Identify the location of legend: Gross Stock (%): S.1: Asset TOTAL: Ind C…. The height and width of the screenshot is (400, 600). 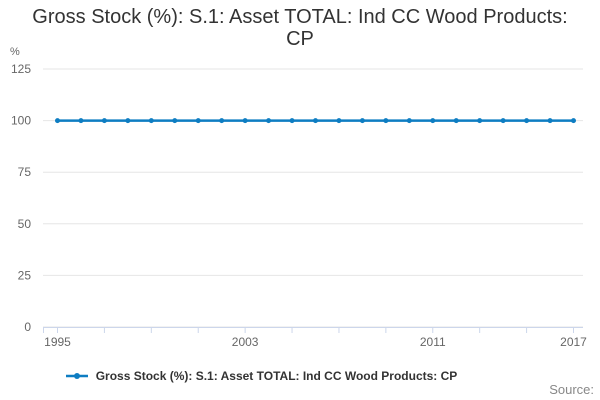
(261, 376).